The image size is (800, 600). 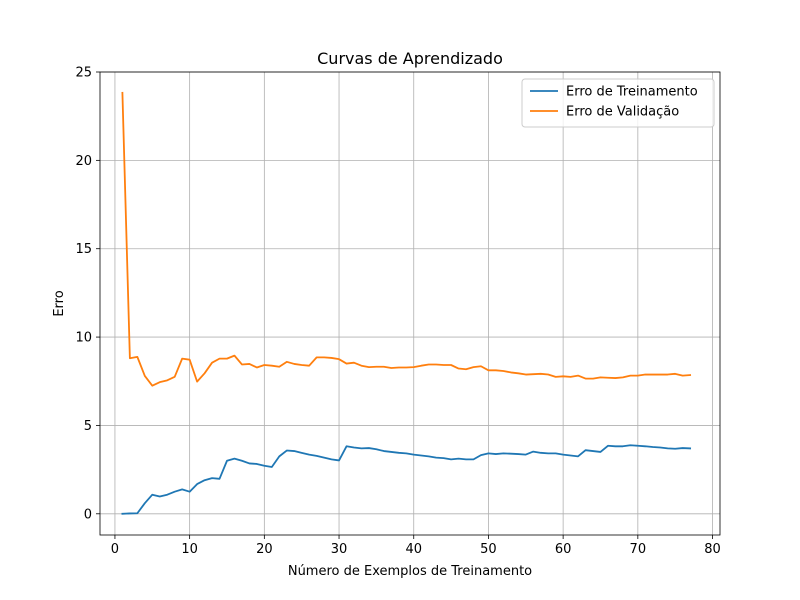 I want to click on x-tick-label: 40, so click(x=413, y=549).